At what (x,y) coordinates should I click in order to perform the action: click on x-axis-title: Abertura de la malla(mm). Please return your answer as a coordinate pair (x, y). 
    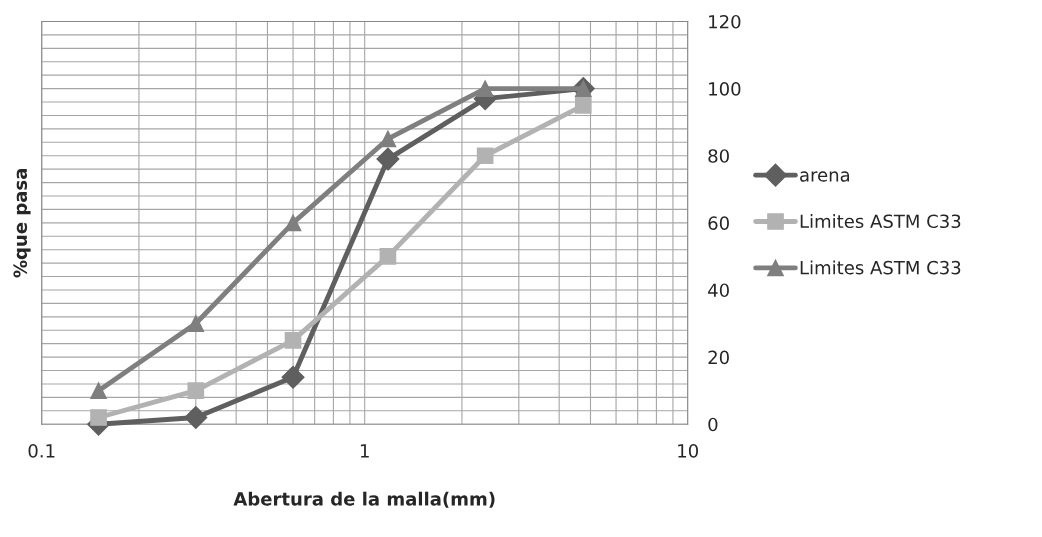
    Looking at the image, I should click on (364, 499).